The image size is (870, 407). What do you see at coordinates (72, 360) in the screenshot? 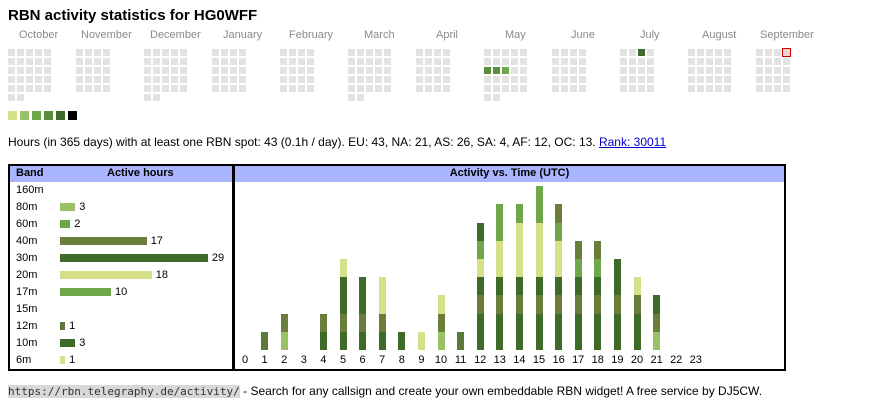
I see `band-hours-value: 1` at bounding box center [72, 360].